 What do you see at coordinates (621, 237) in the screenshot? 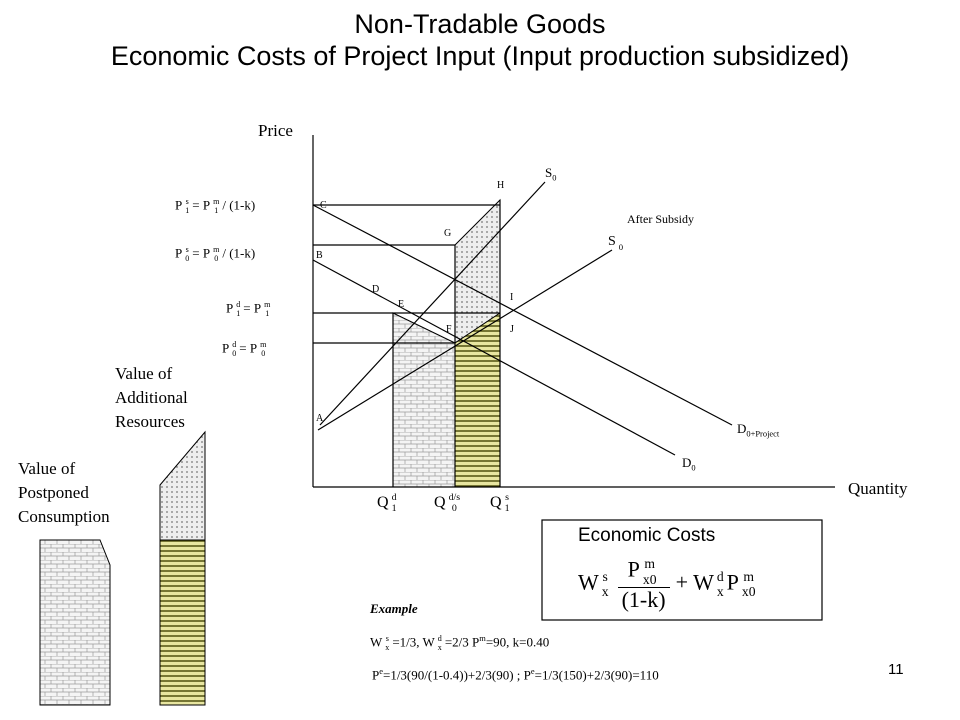
I see `superscript` at bounding box center [621, 237].